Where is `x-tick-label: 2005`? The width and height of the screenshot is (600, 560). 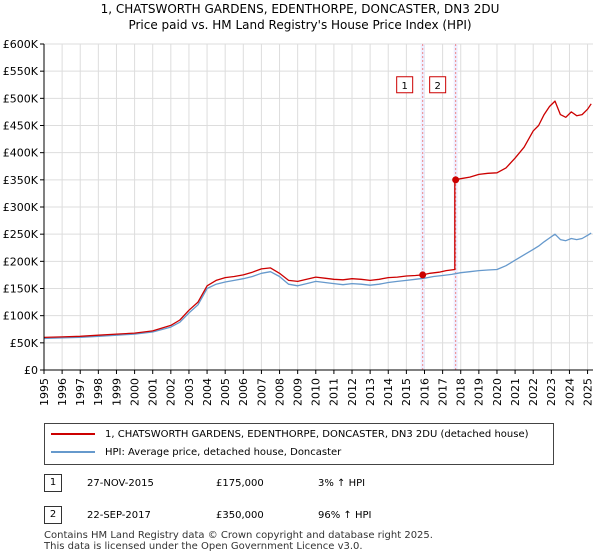 x-tick-label: 2005 is located at coordinates (225, 392).